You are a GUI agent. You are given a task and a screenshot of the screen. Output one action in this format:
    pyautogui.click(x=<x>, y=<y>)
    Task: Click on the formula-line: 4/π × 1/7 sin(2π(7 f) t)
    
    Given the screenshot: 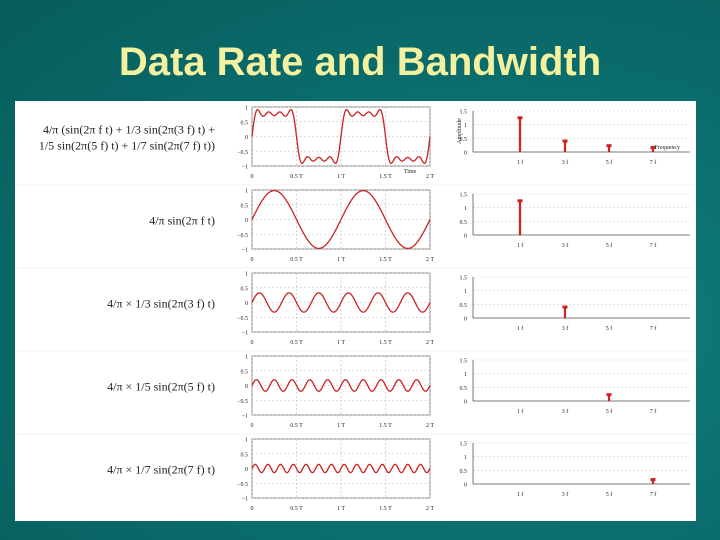 What is the action you would take?
    pyautogui.click(x=161, y=470)
    